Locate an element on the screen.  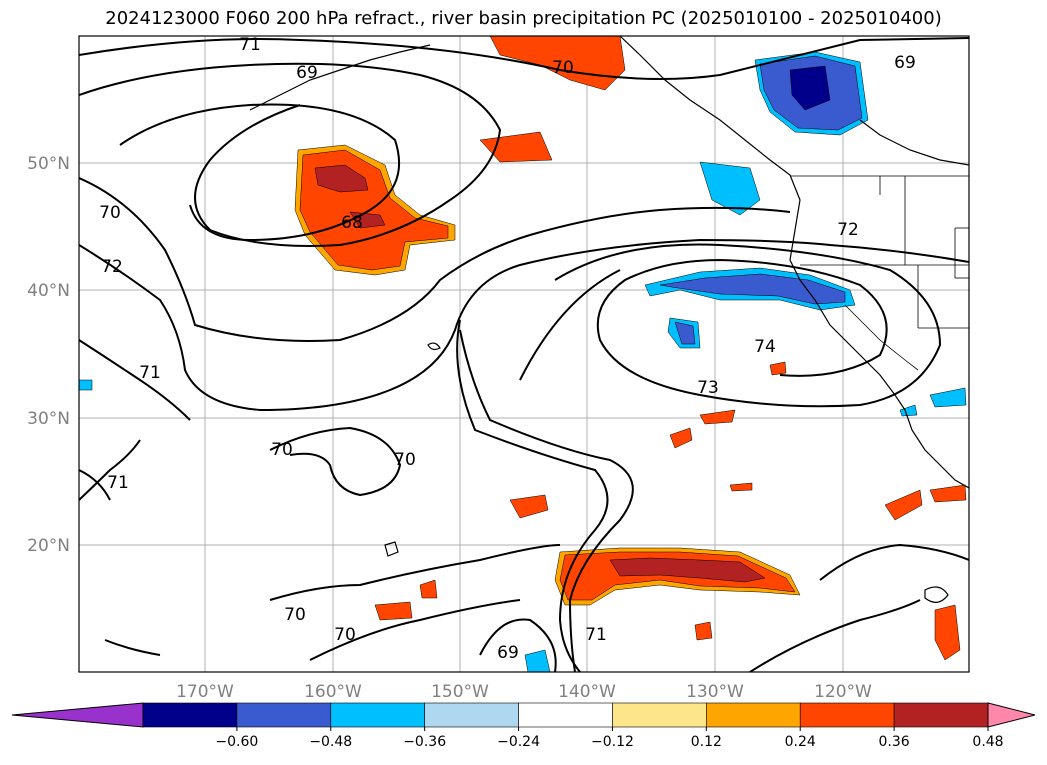
colorbar-tick-label: −0.12 is located at coordinates (612, 742).